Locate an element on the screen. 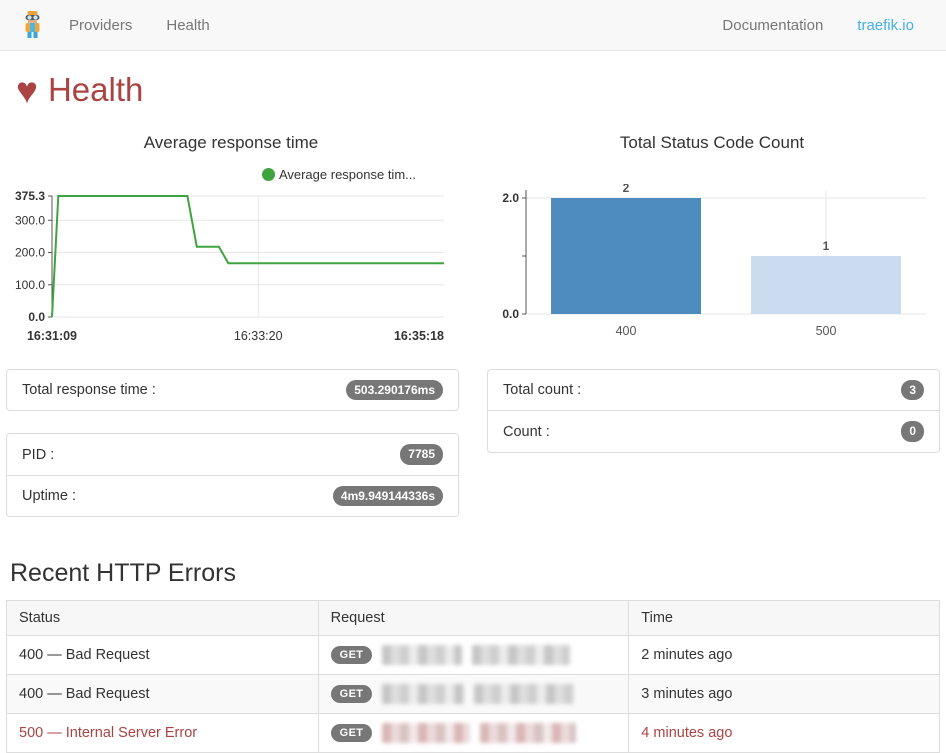  svg-text: 375.3 is located at coordinates (30, 196).